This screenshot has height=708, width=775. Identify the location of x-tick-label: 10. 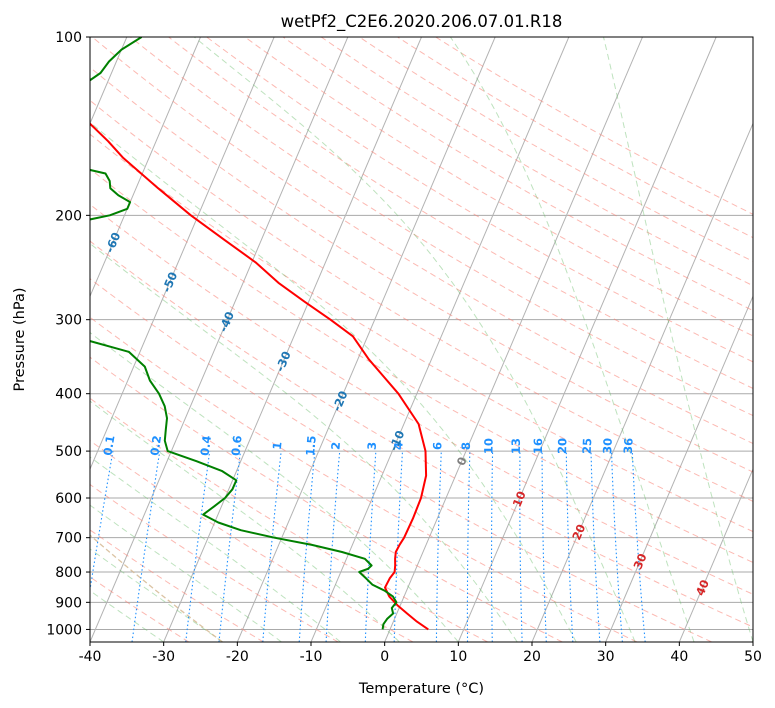
(458, 657).